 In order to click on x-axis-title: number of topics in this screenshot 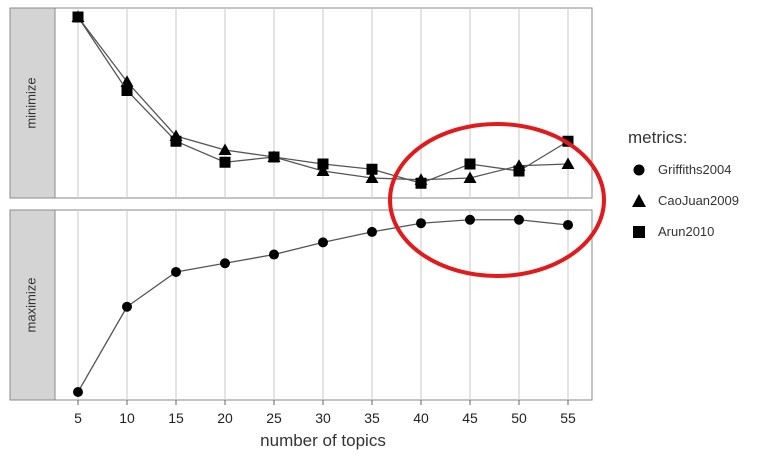, I will do `click(323, 440)`.